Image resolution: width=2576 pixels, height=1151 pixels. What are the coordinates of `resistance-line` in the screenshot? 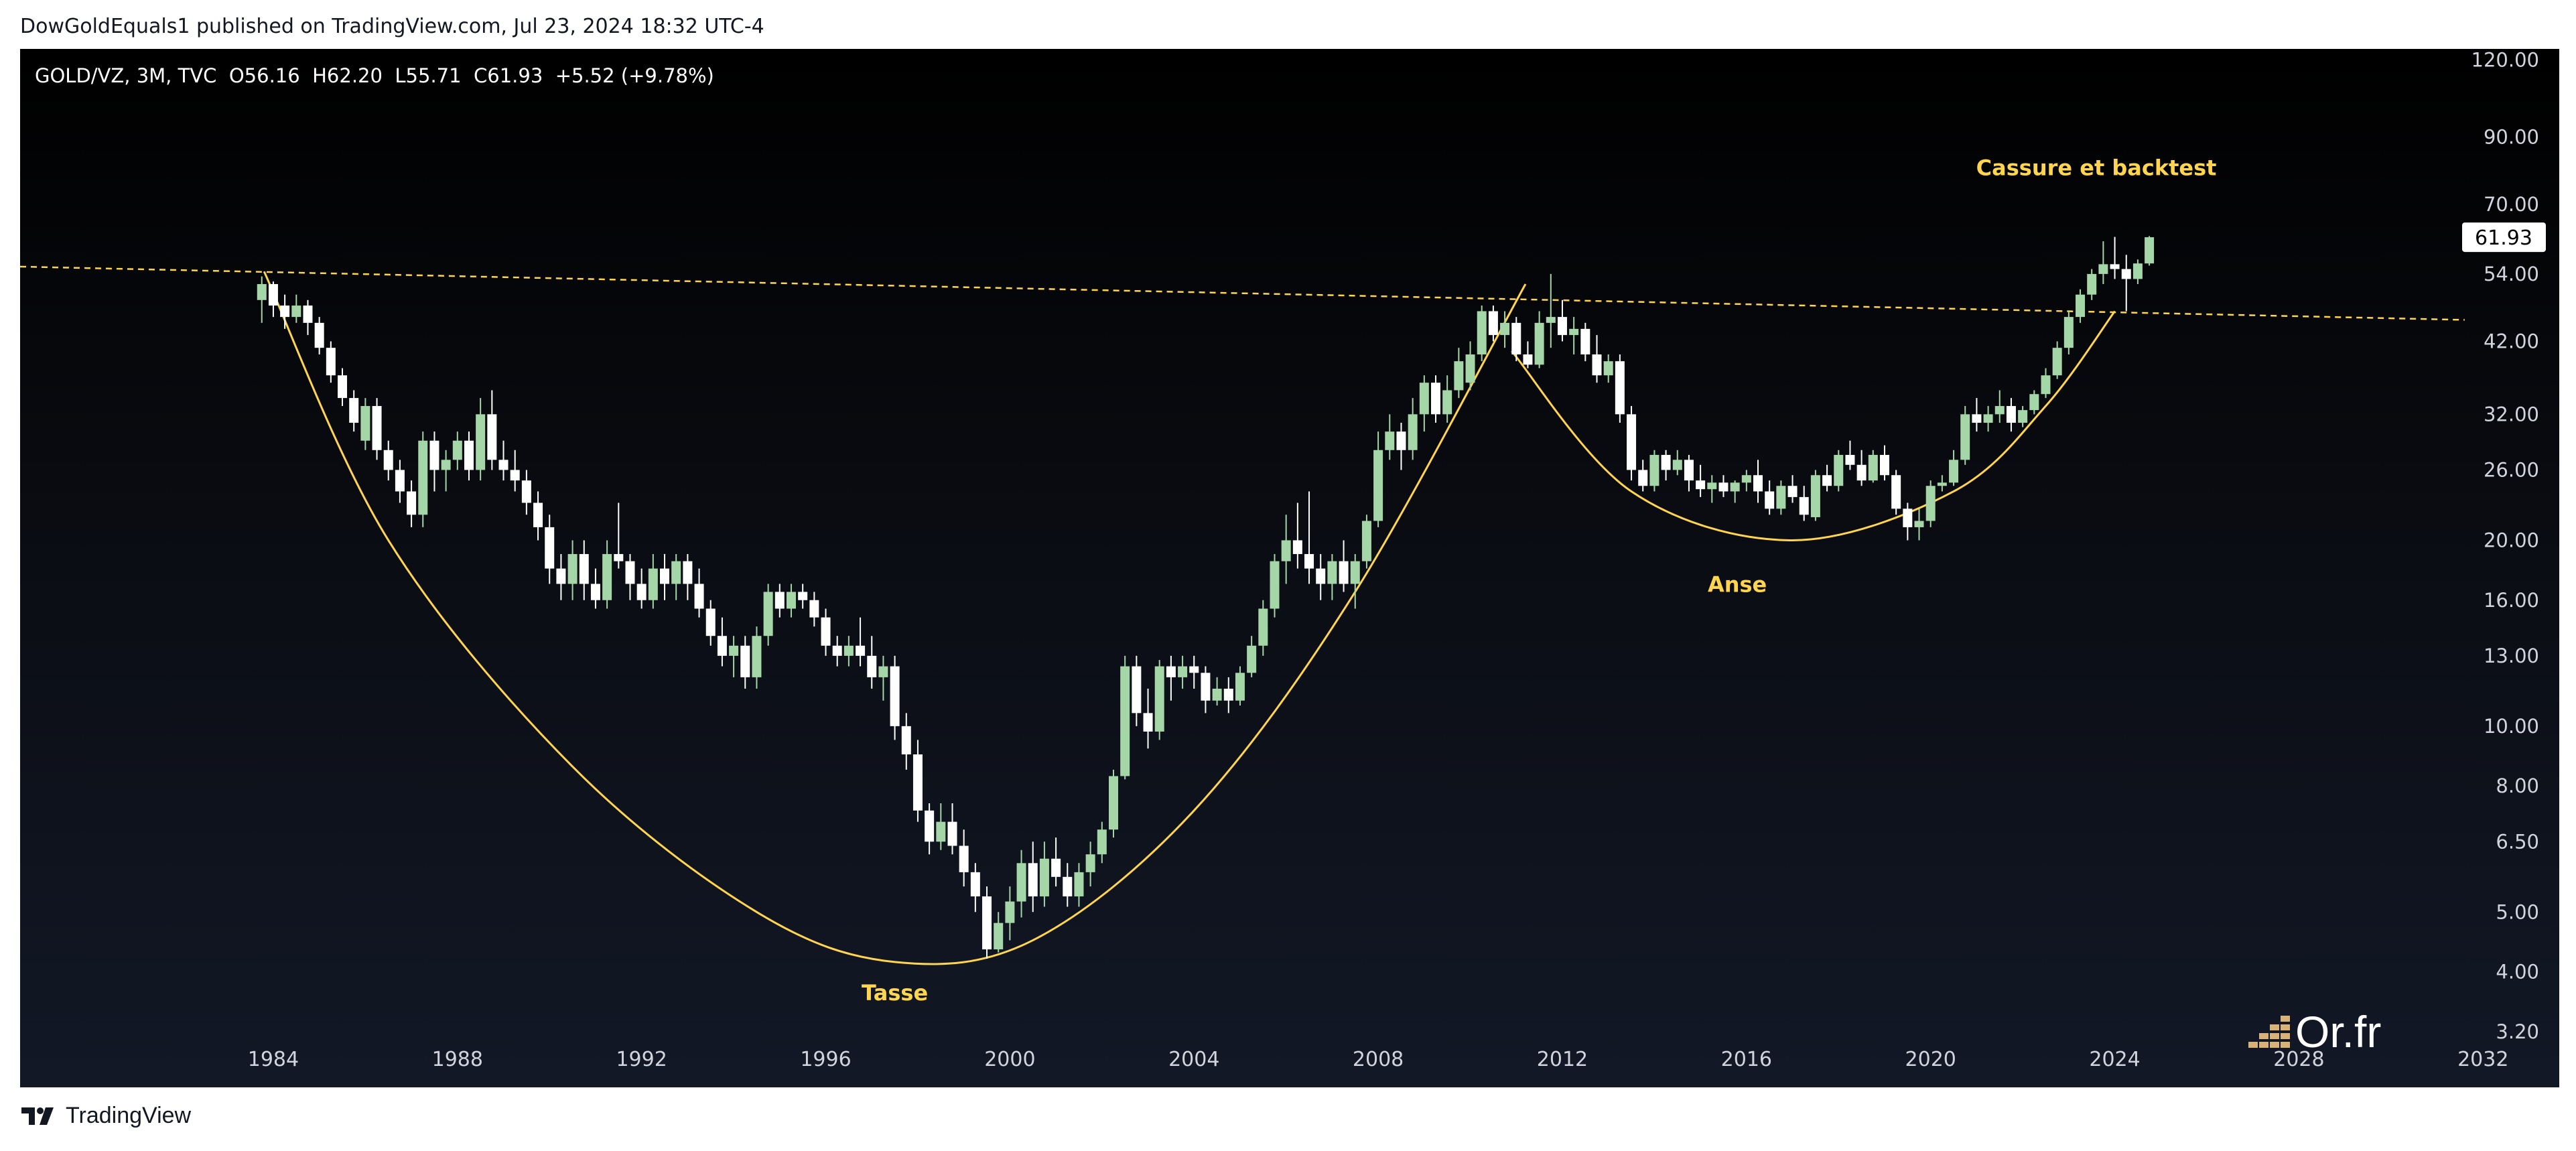 It's located at (1242, 293).